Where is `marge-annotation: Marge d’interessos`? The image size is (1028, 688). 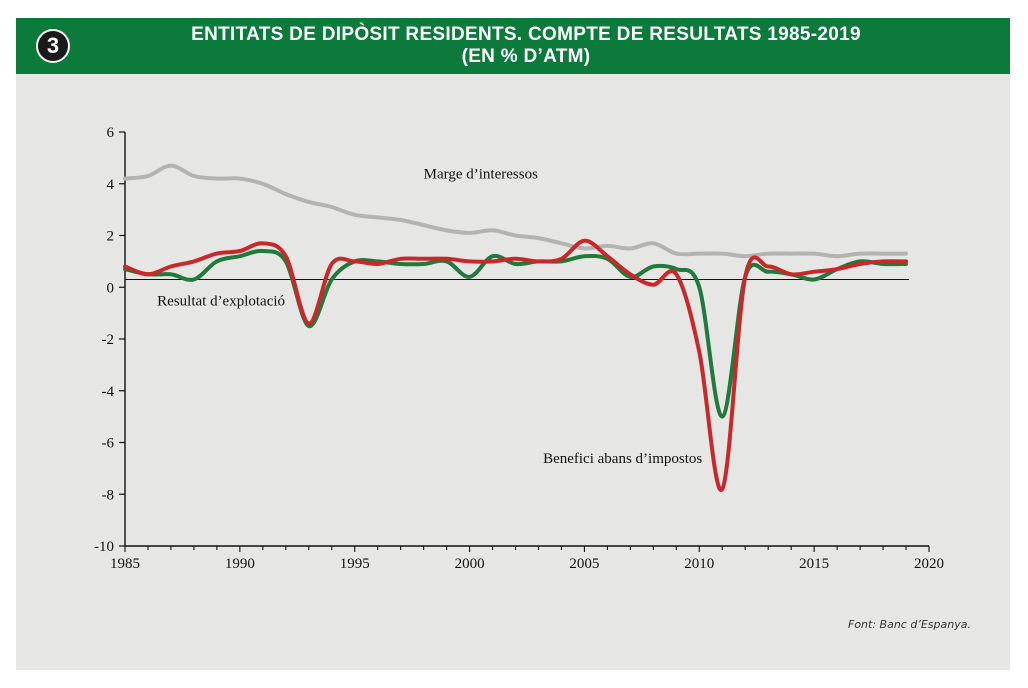 marge-annotation: Marge d’interessos is located at coordinates (481, 175).